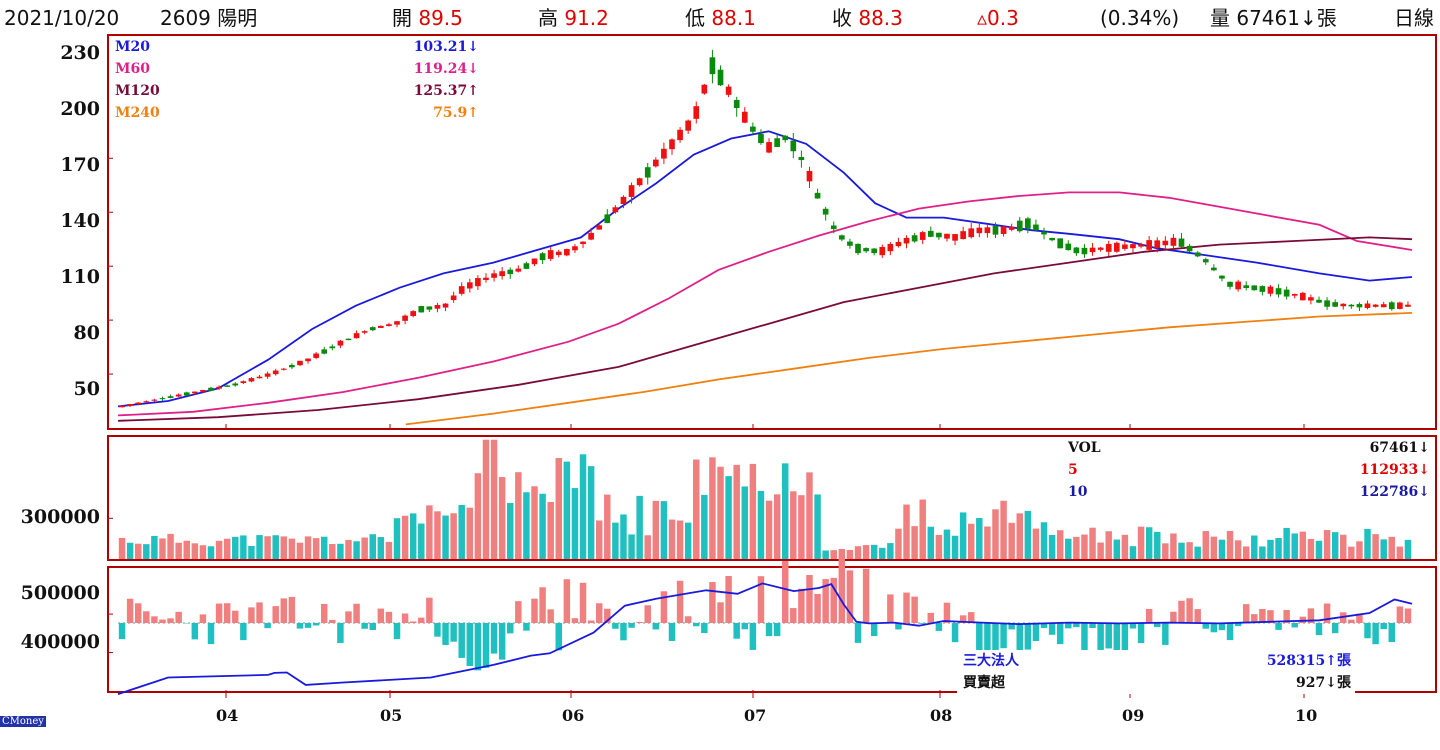 The width and height of the screenshot is (1440, 750). What do you see at coordinates (297, 69) in the screenshot?
I see `legend-m60: M60 119.24↓` at bounding box center [297, 69].